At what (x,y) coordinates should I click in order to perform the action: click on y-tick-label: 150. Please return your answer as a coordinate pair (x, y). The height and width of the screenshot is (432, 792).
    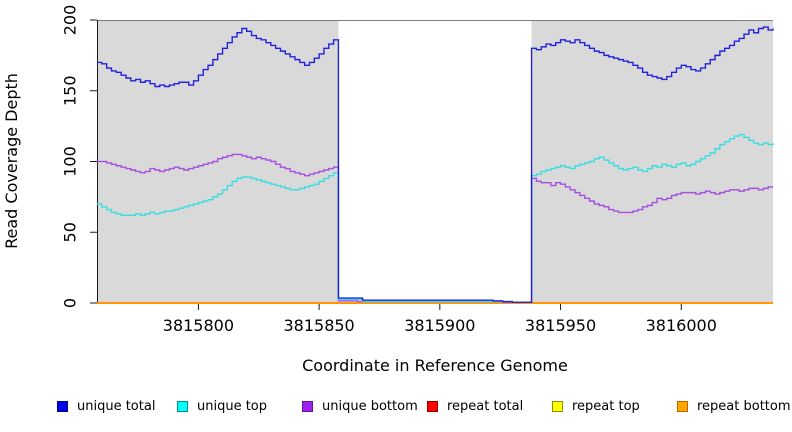
    Looking at the image, I should click on (70, 90).